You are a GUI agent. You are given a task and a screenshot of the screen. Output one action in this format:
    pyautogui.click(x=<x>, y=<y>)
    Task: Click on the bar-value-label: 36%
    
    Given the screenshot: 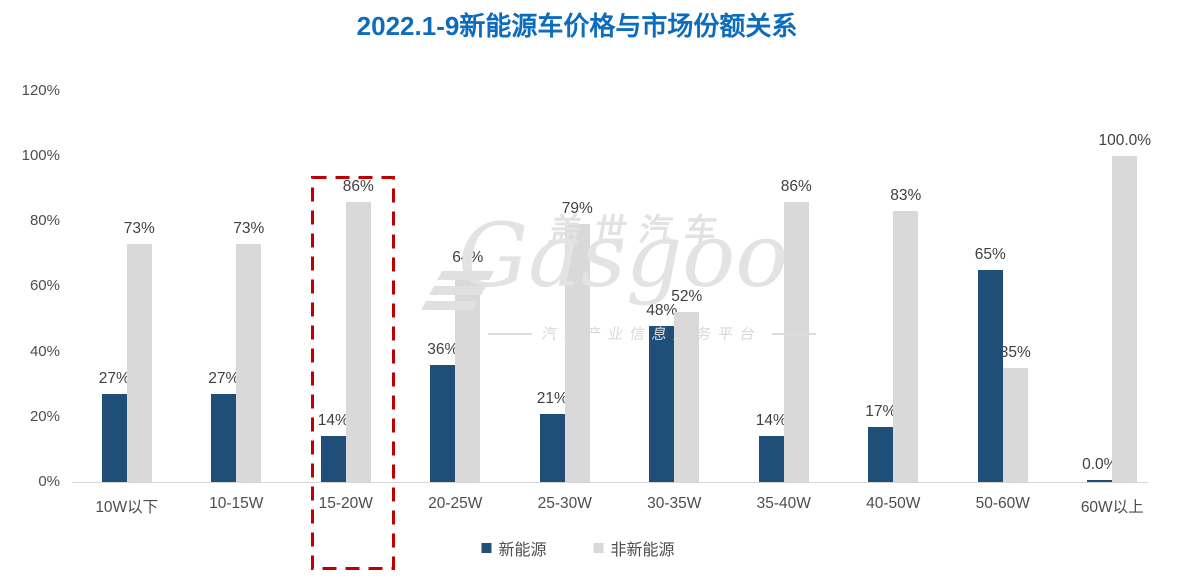 What is the action you would take?
    pyautogui.click(x=443, y=349)
    